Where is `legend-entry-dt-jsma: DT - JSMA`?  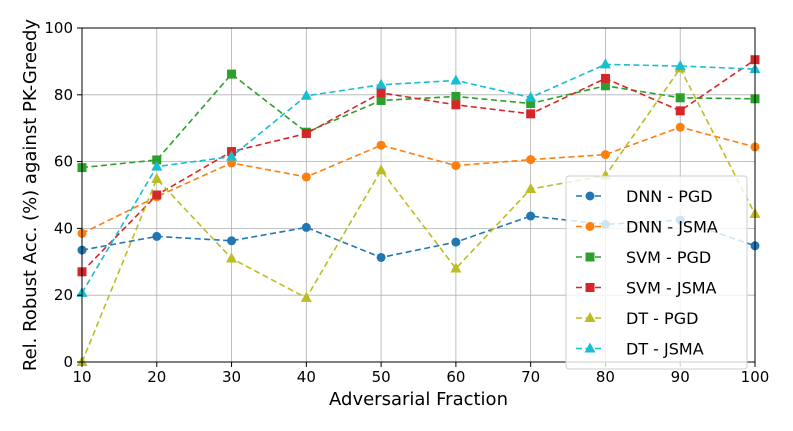 legend-entry-dt-jsma: DT - JSMA is located at coordinates (640, 349).